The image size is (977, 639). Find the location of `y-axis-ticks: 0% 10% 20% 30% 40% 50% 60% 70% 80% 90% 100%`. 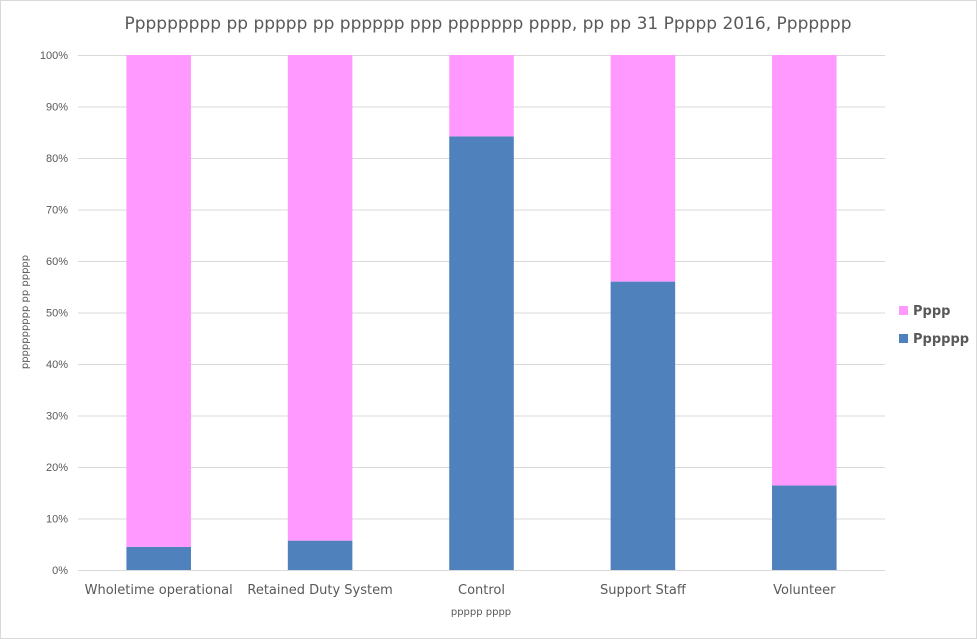

y-axis-ticks: 0% 10% 20% 30% 40% 50% 60% 70% 80% 90% 100% is located at coordinates (54, 313).